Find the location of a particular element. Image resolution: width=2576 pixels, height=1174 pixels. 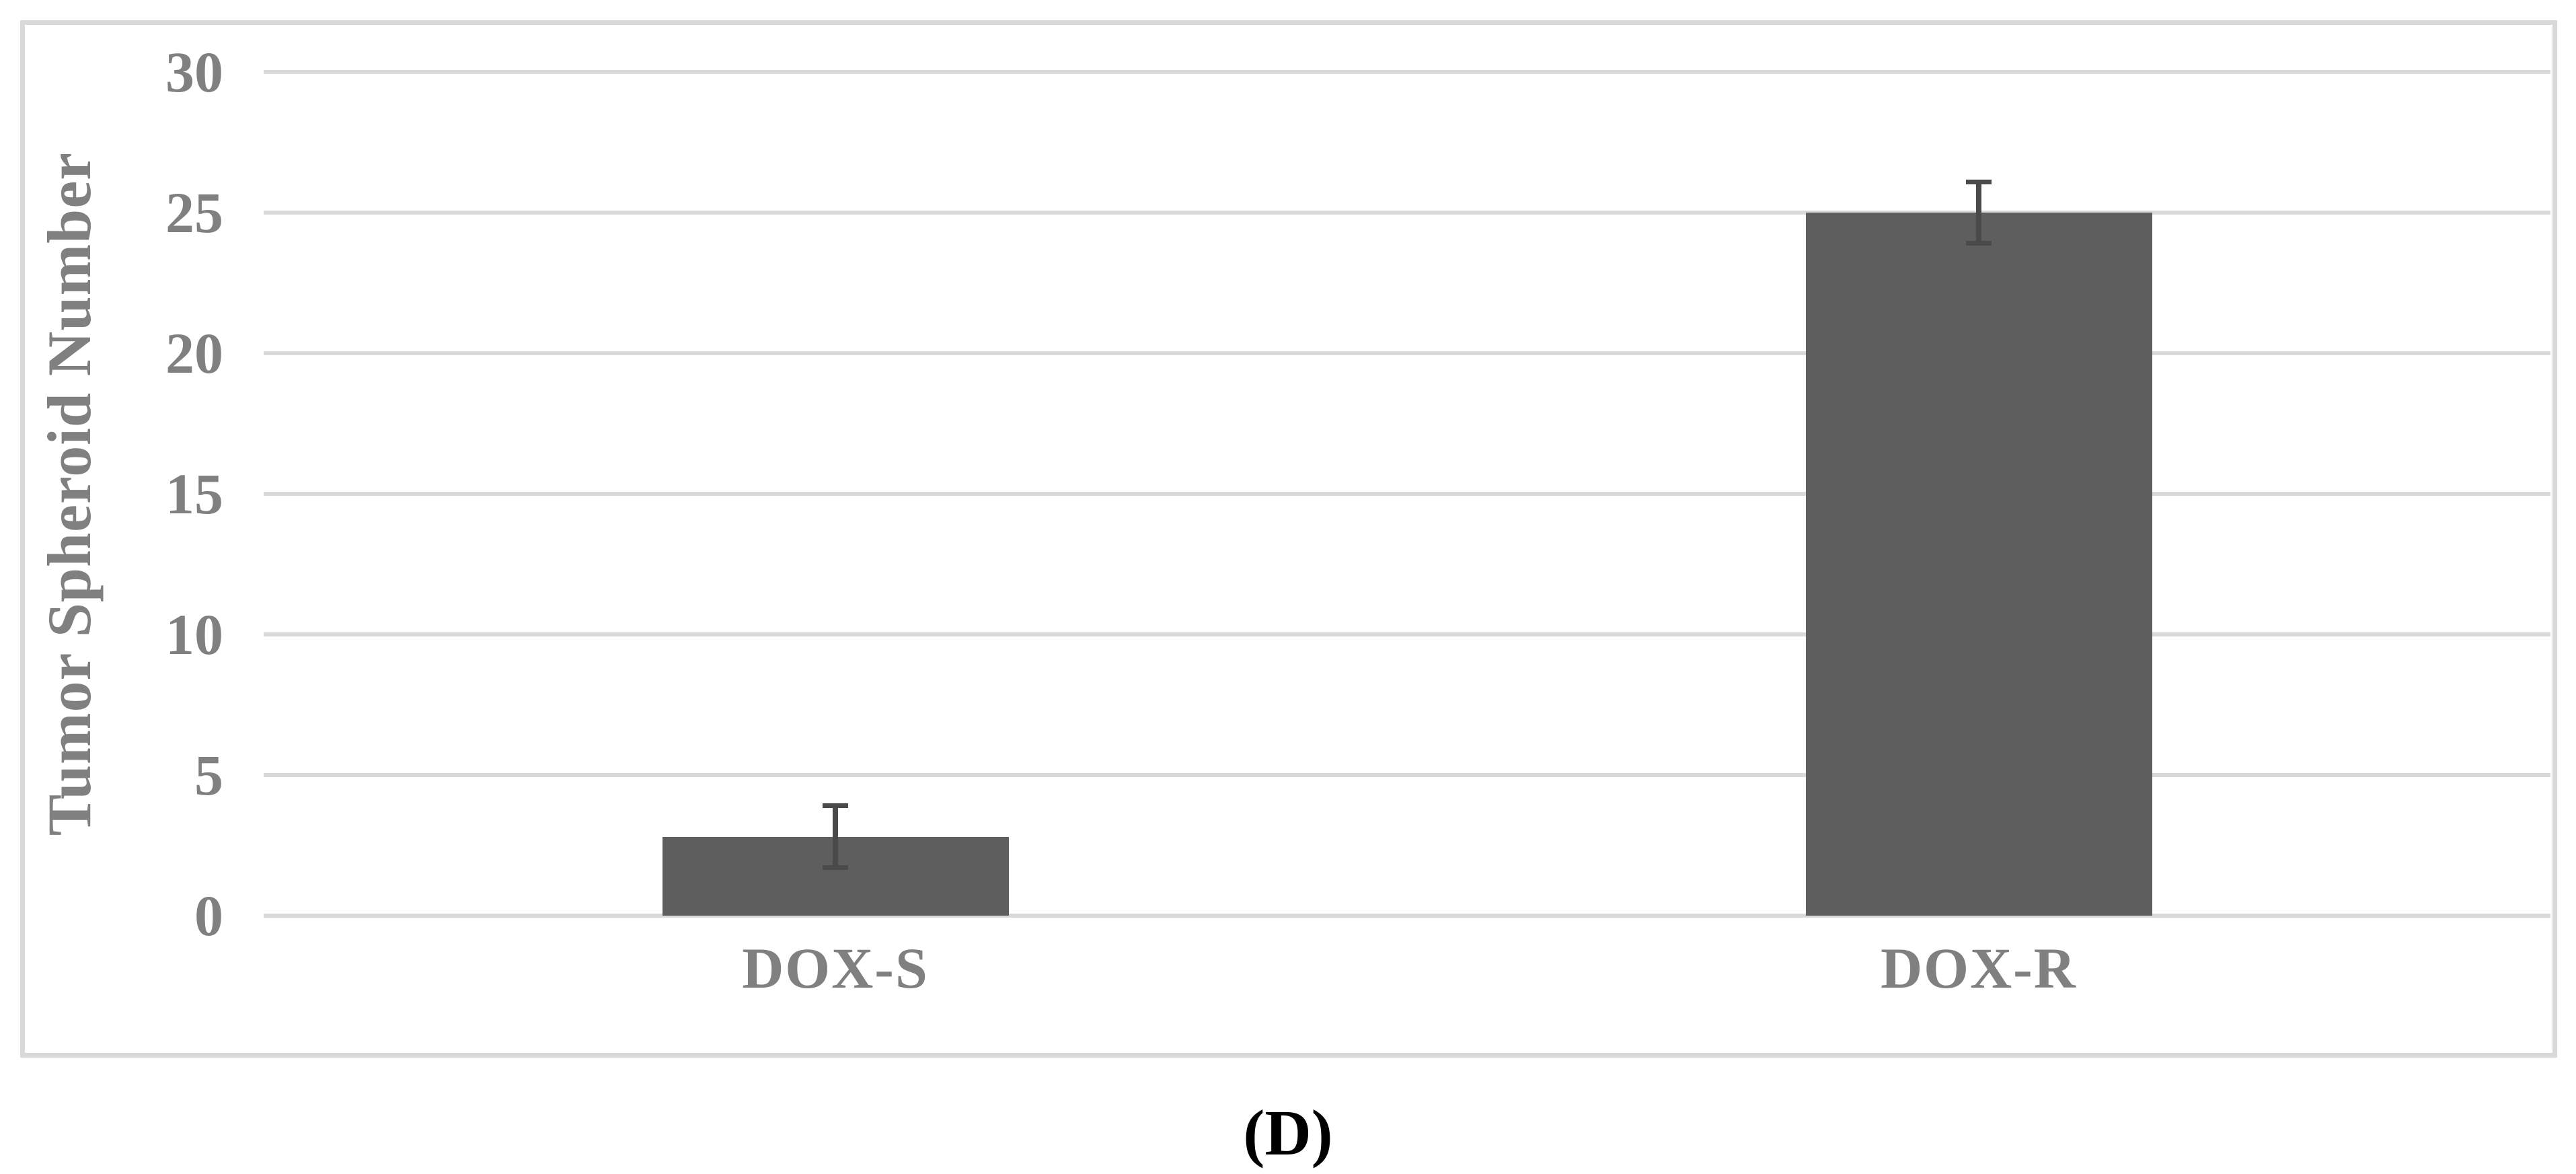

y-tick-label: 30 is located at coordinates (194, 72).